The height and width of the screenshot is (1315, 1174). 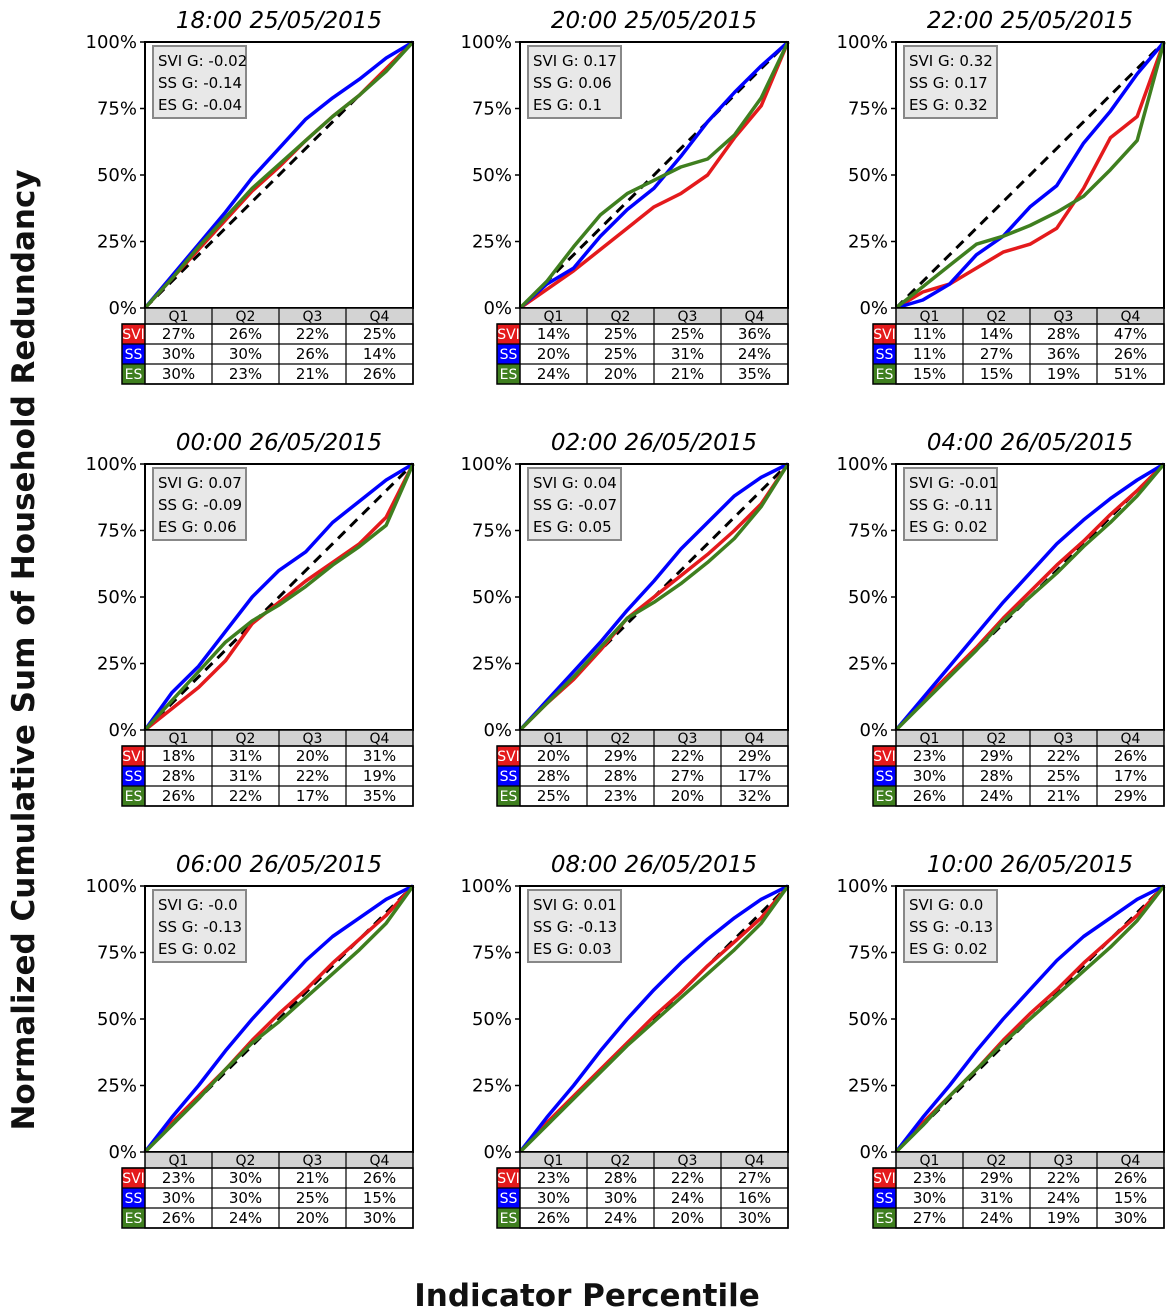 I want to click on table-cell: 28%, so click(x=553, y=776).